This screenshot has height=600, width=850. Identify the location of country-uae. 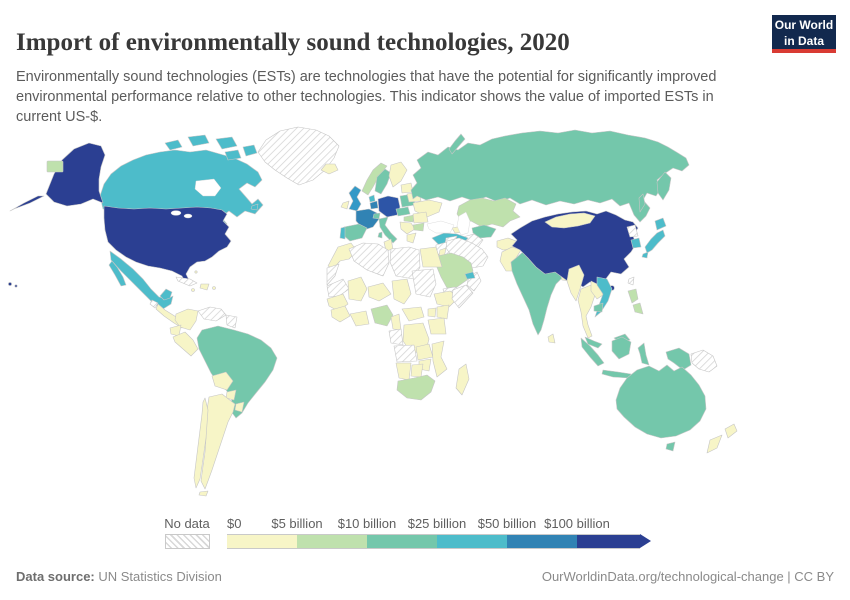
(470, 275).